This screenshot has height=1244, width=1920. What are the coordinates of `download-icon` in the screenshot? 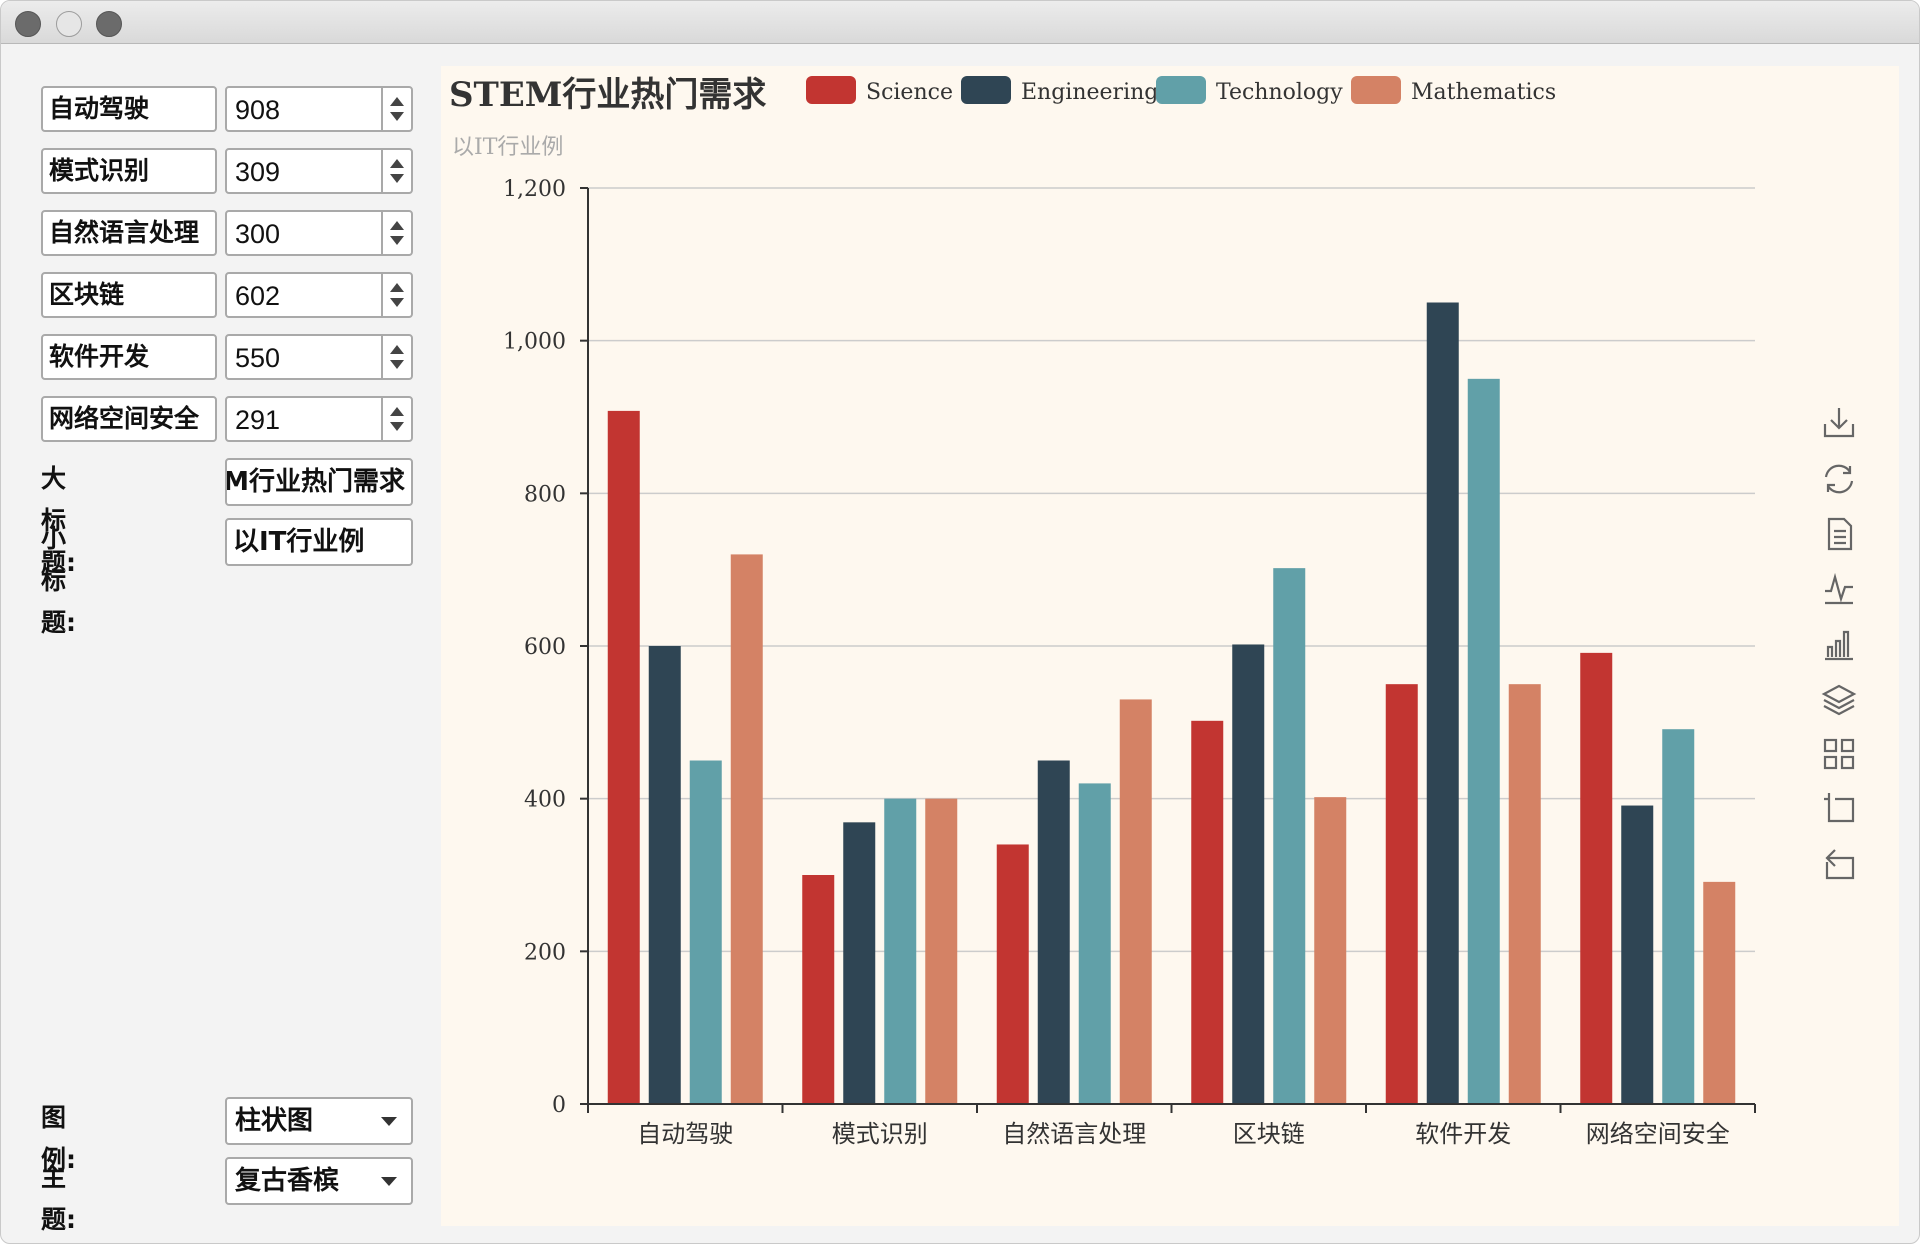 It's located at (1839, 423).